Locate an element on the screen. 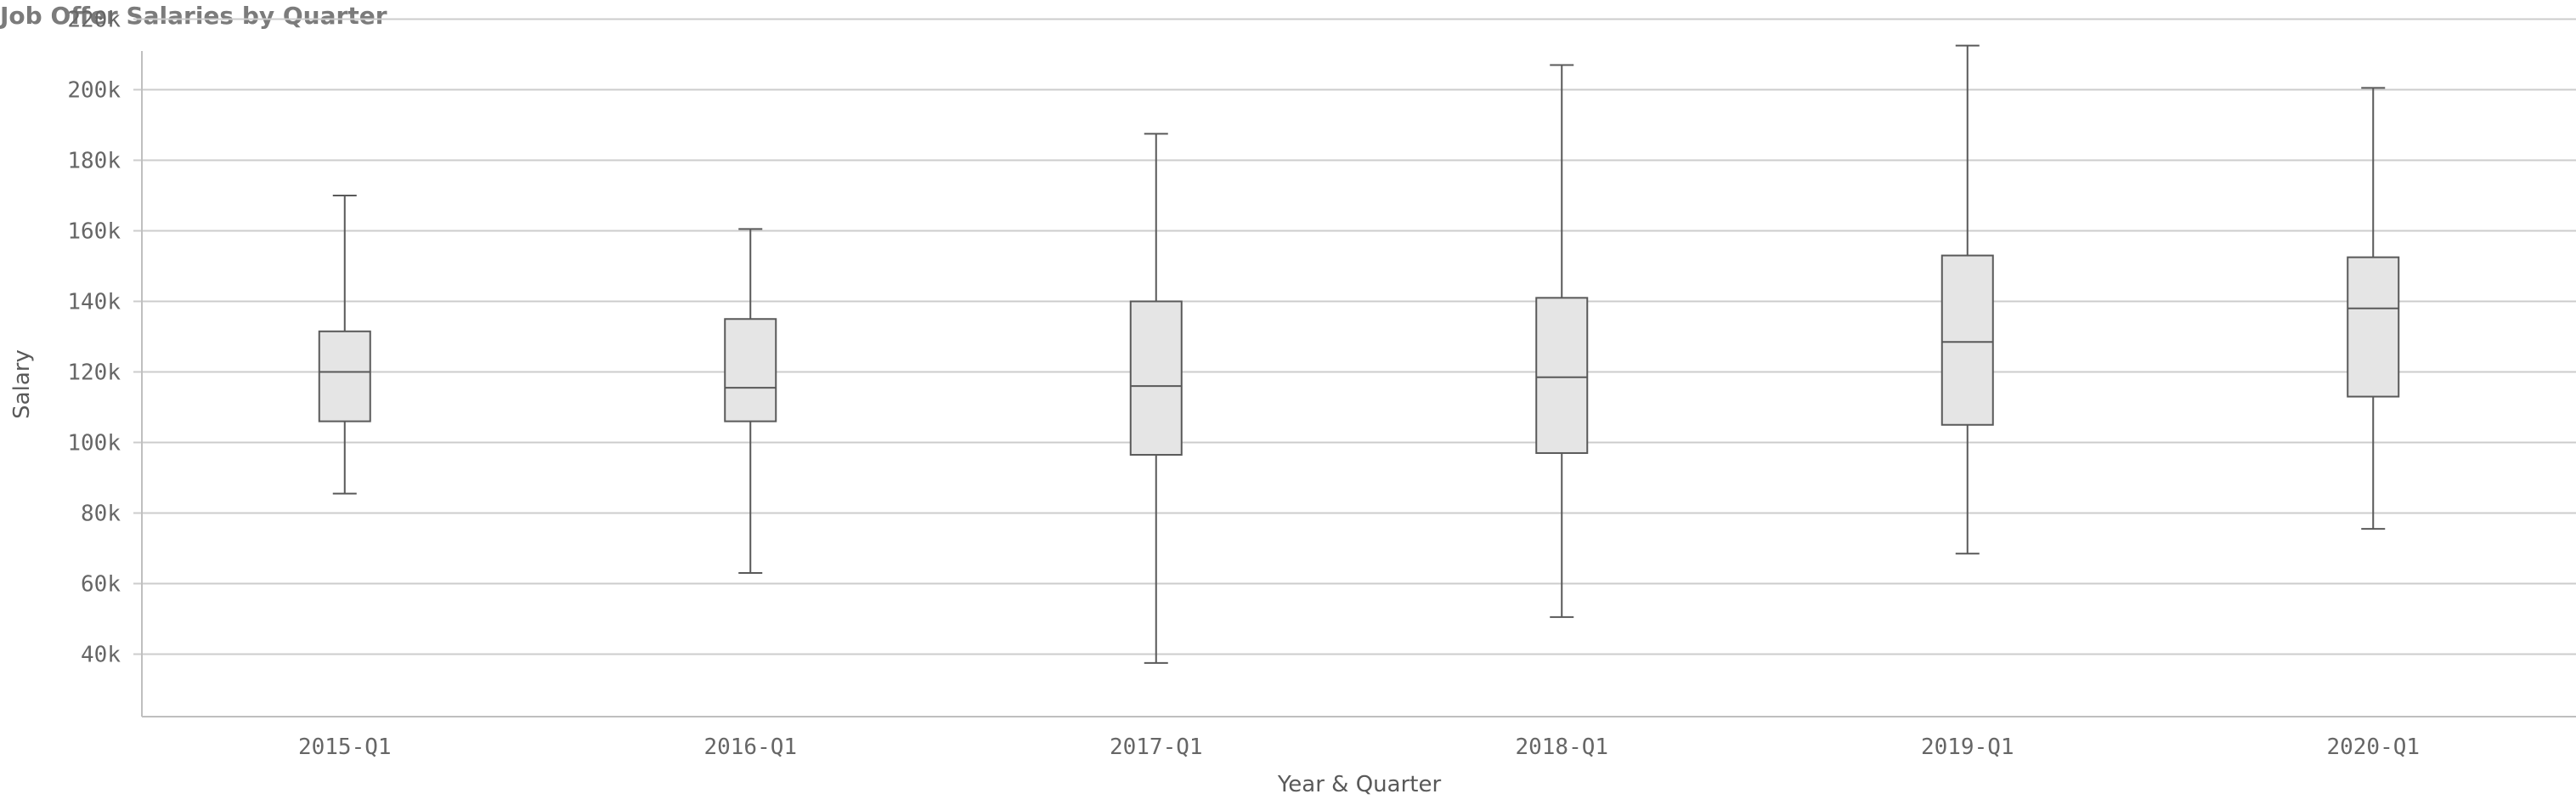 This screenshot has height=811, width=2576. y-axis-title: Salary is located at coordinates (22, 384).